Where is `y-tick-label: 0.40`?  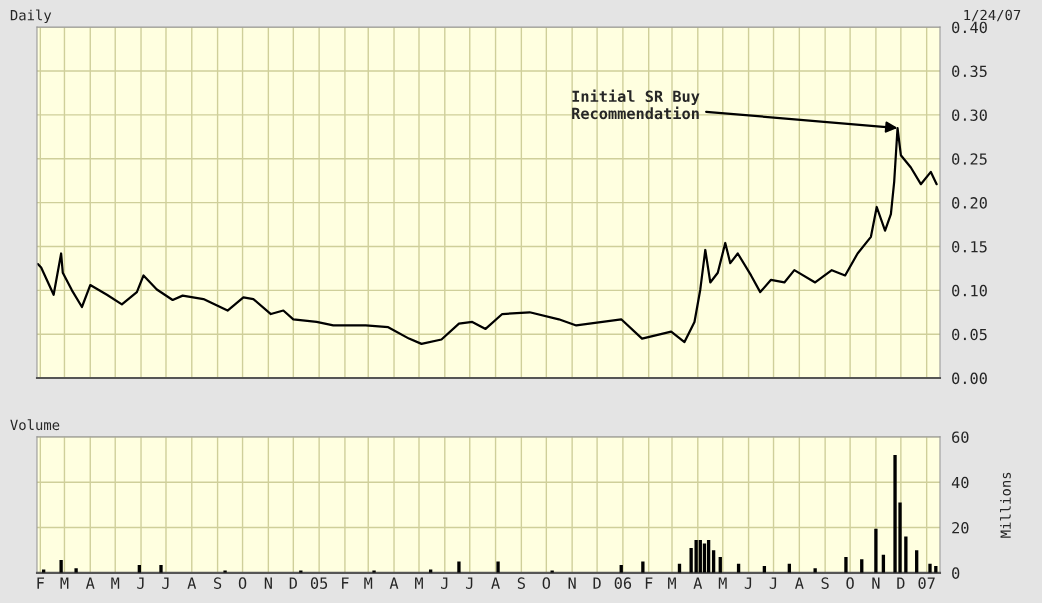
y-tick-label: 0.40 is located at coordinates (969, 27).